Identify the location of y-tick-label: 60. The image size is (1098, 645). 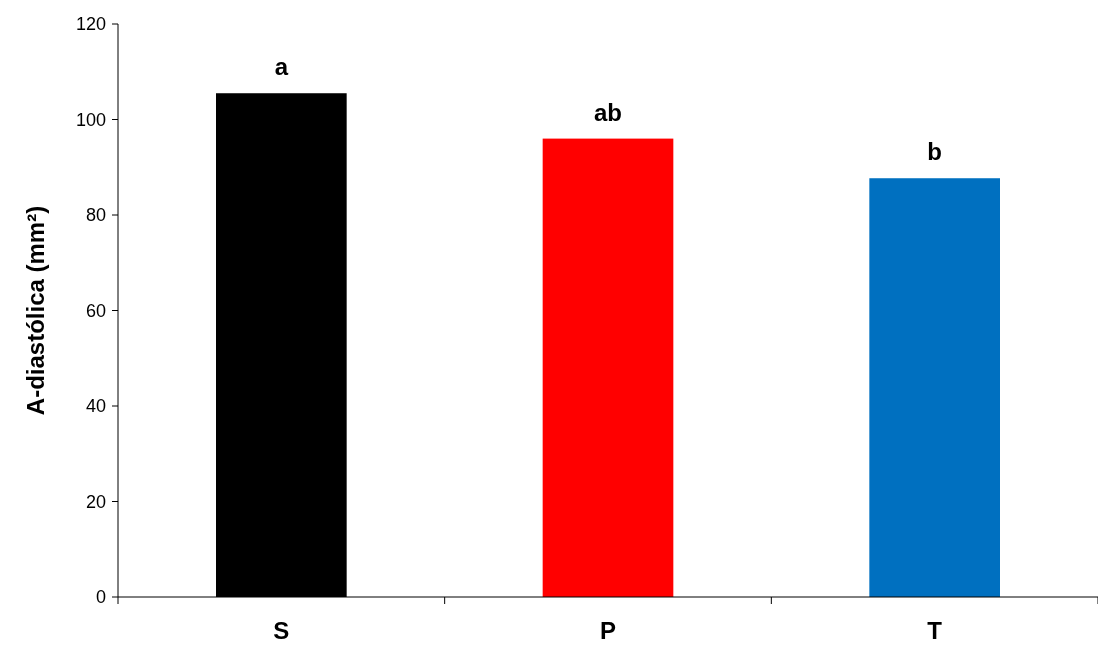
(95, 310).